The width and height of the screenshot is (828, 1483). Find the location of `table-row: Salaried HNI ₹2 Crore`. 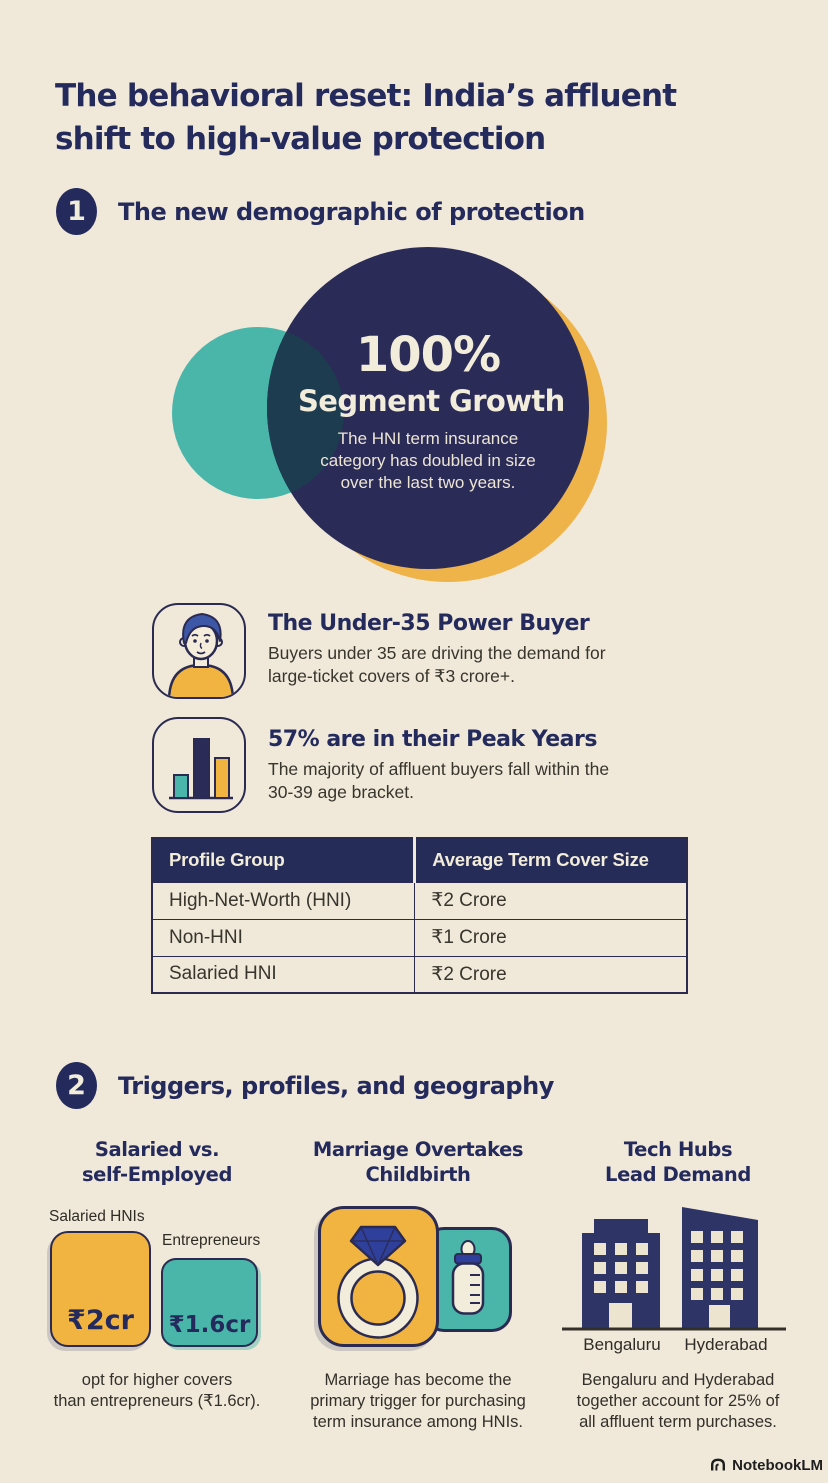

table-row: Salaried HNI ₹2 Crore is located at coordinates (419, 974).